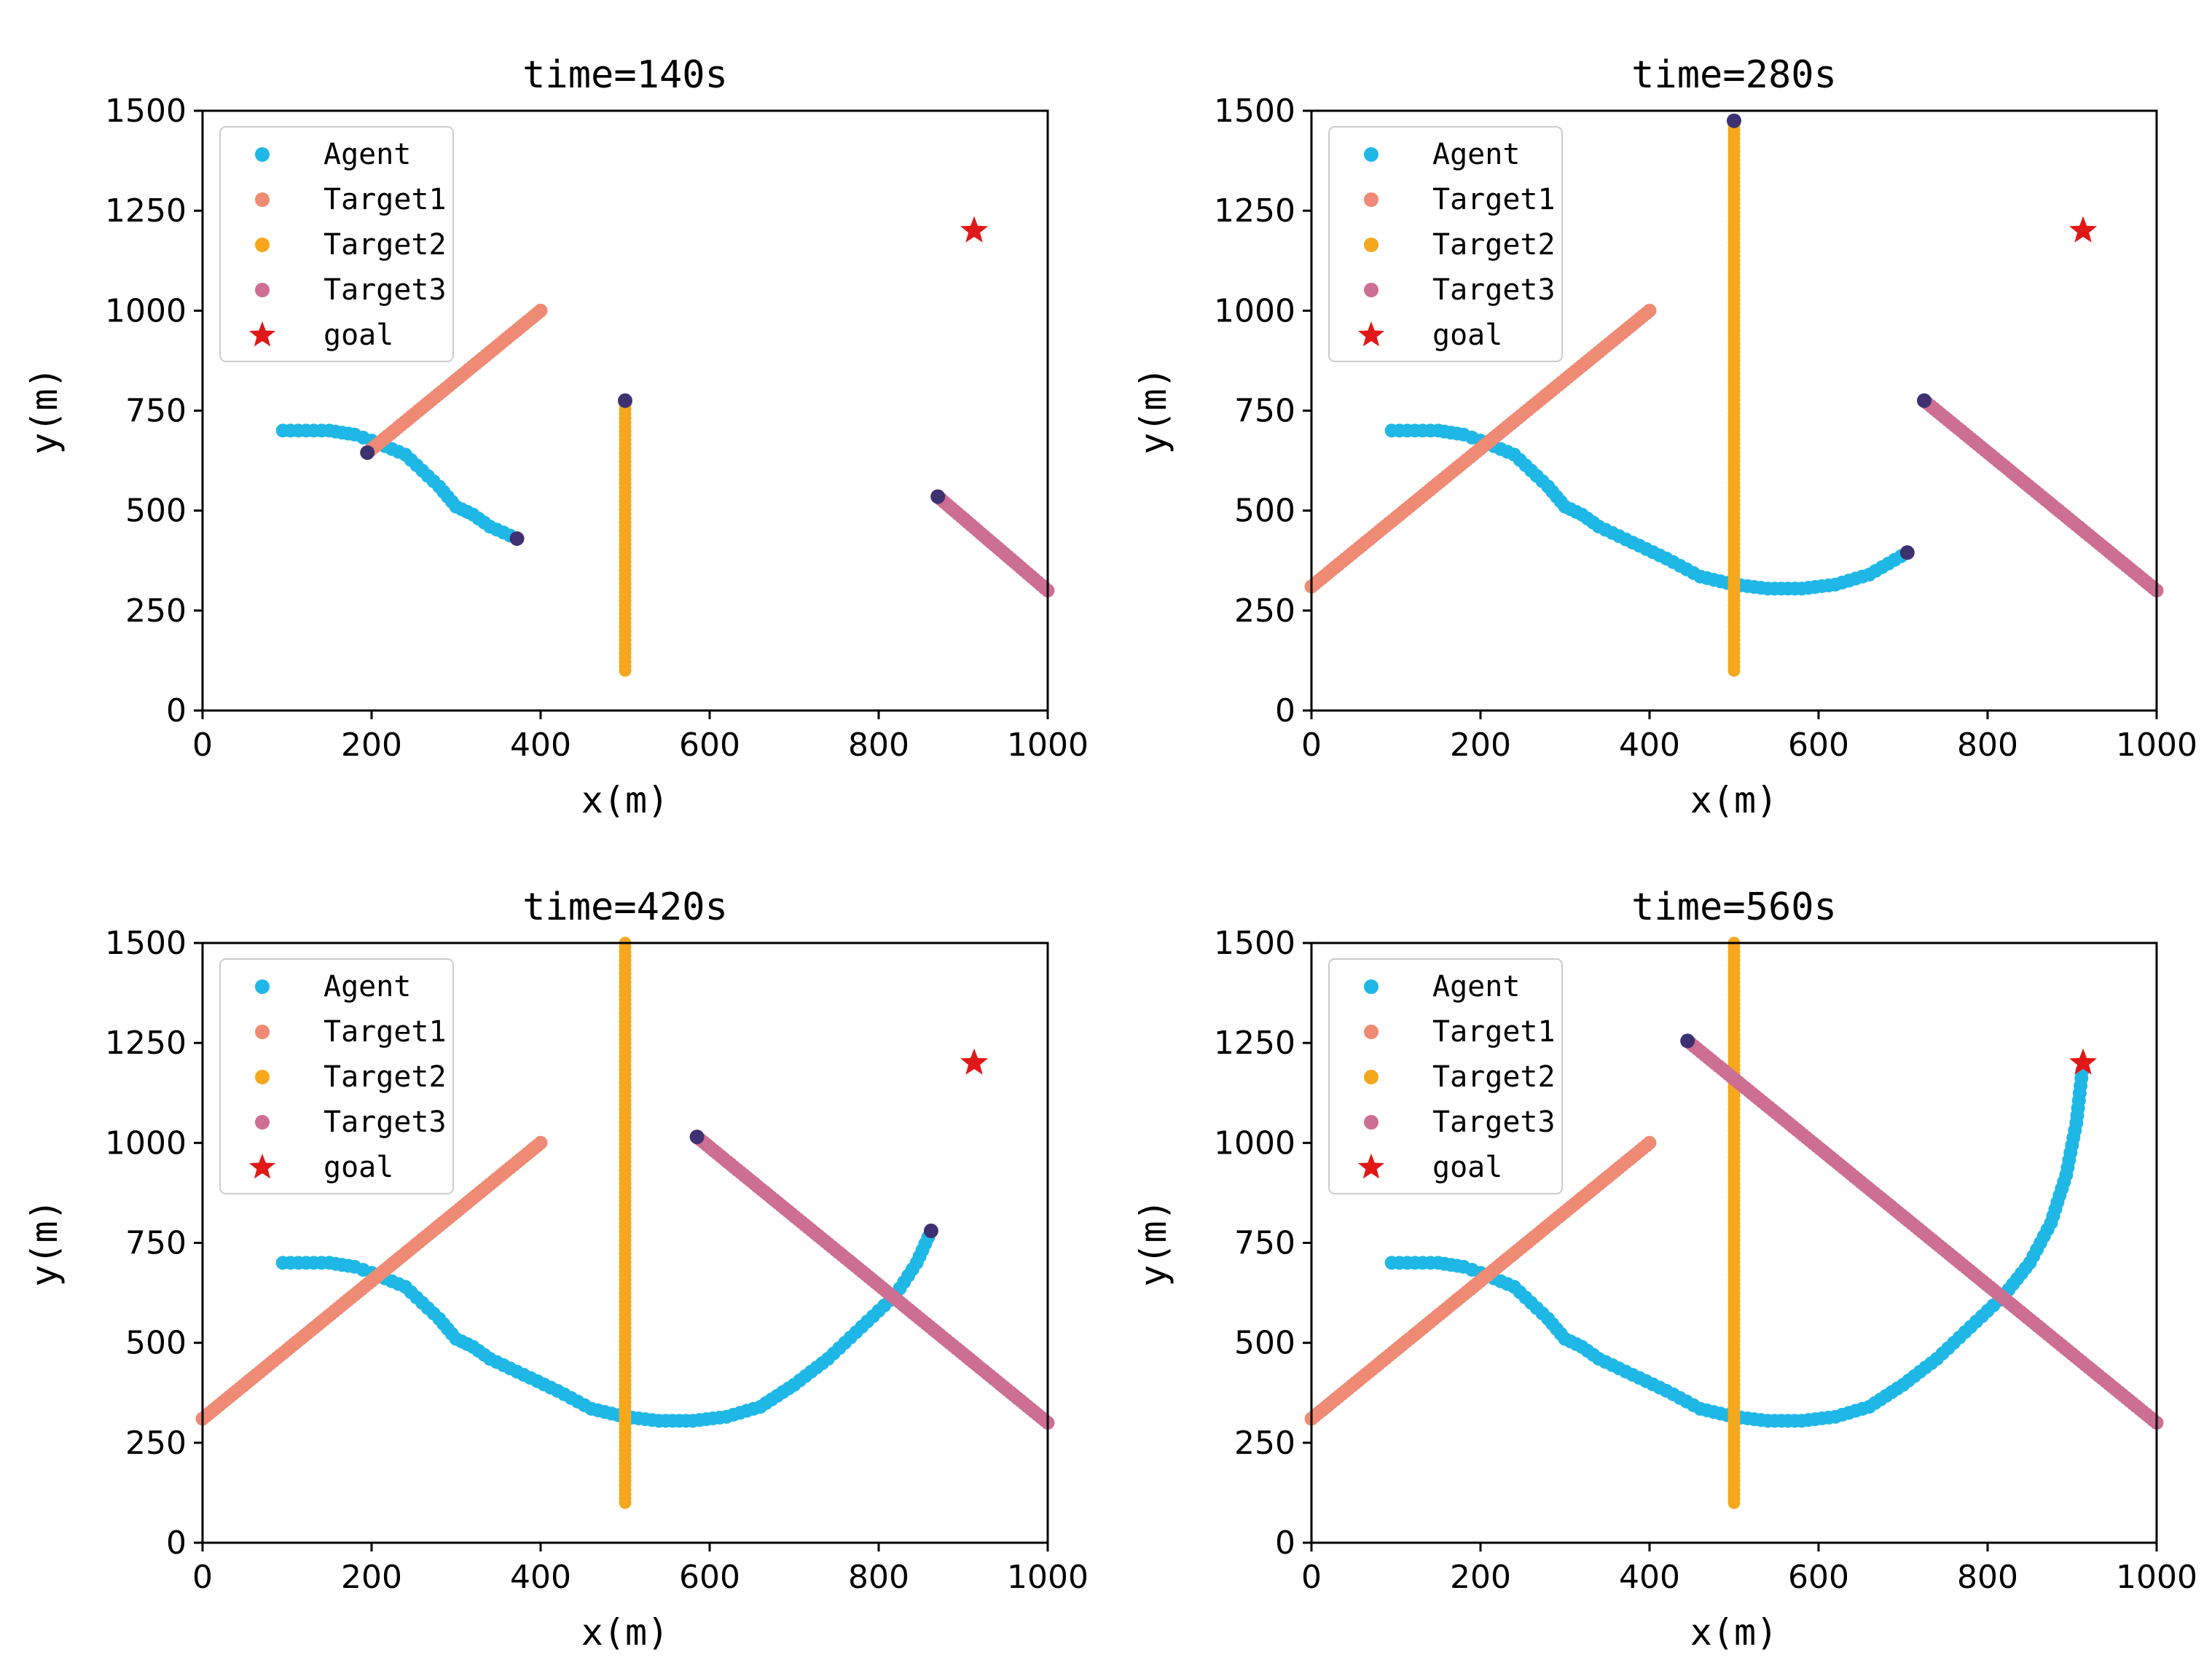 The height and width of the screenshot is (1679, 2212). Describe the element at coordinates (1734, 75) in the screenshot. I see `chart-title: time=280s` at that location.